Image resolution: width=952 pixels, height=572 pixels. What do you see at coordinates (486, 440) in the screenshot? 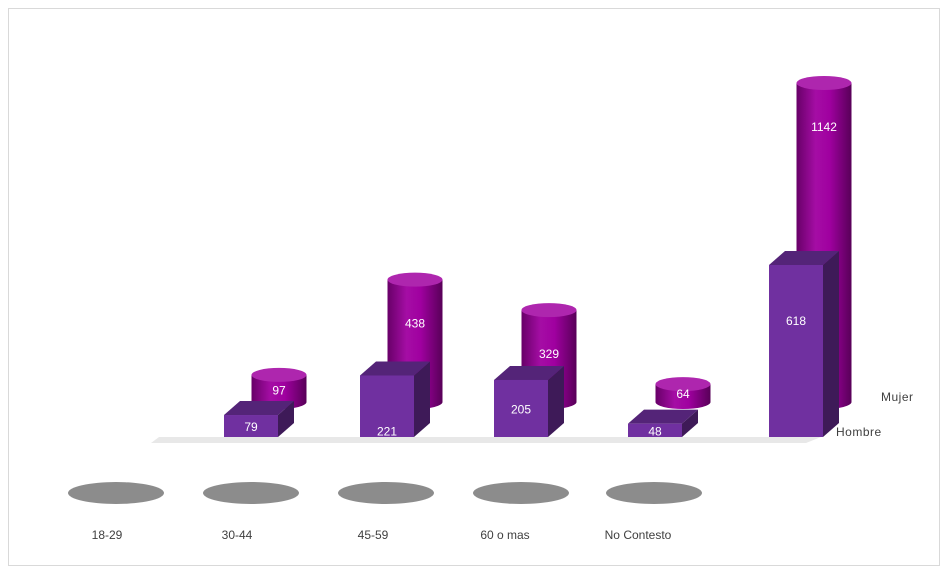
I see `floor-band` at bounding box center [486, 440].